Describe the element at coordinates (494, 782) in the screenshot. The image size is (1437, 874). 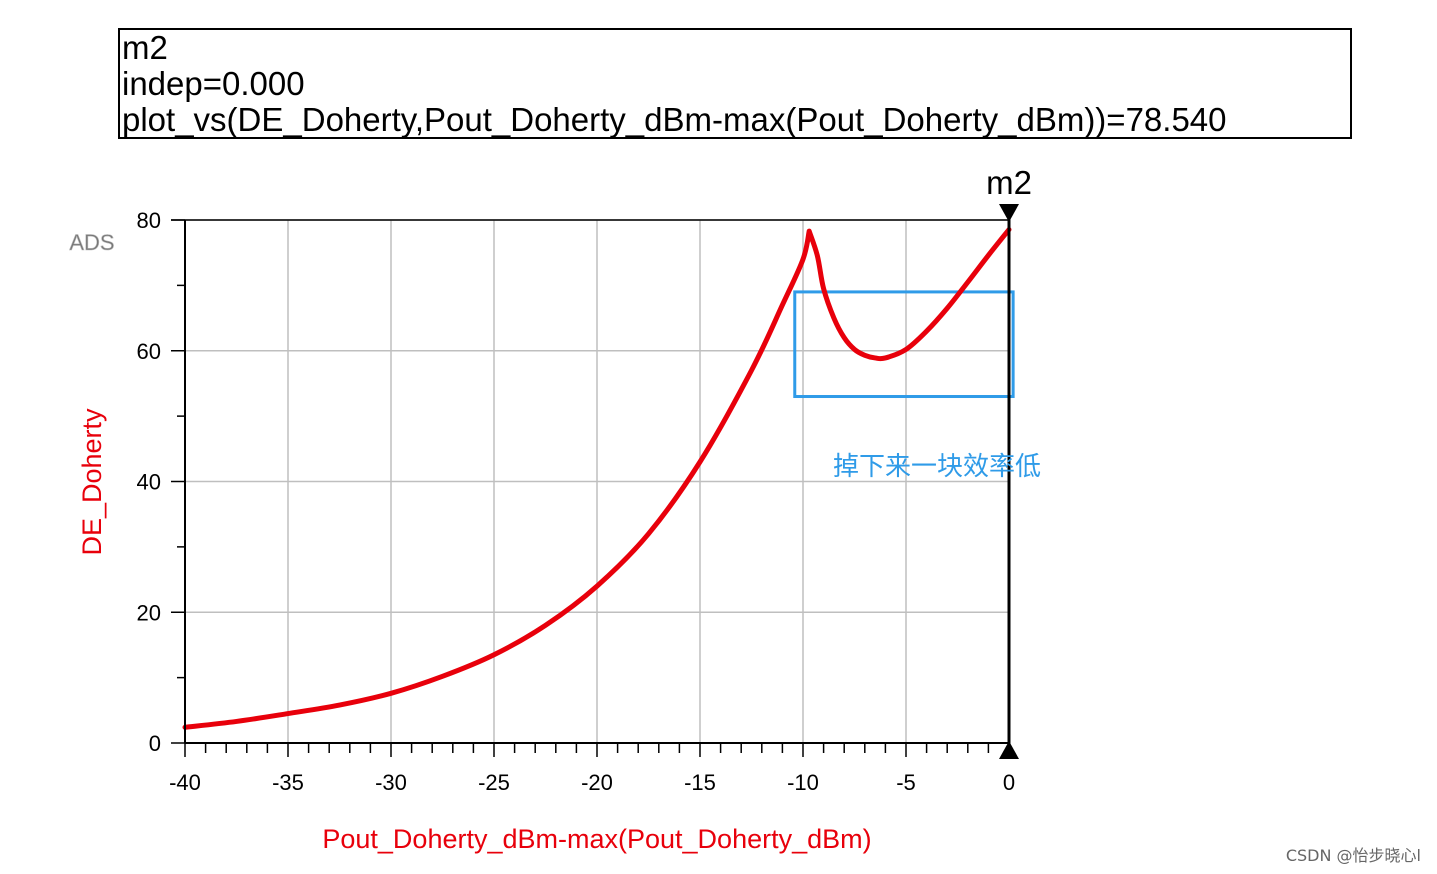
I see `x-tick-label: -25` at that location.